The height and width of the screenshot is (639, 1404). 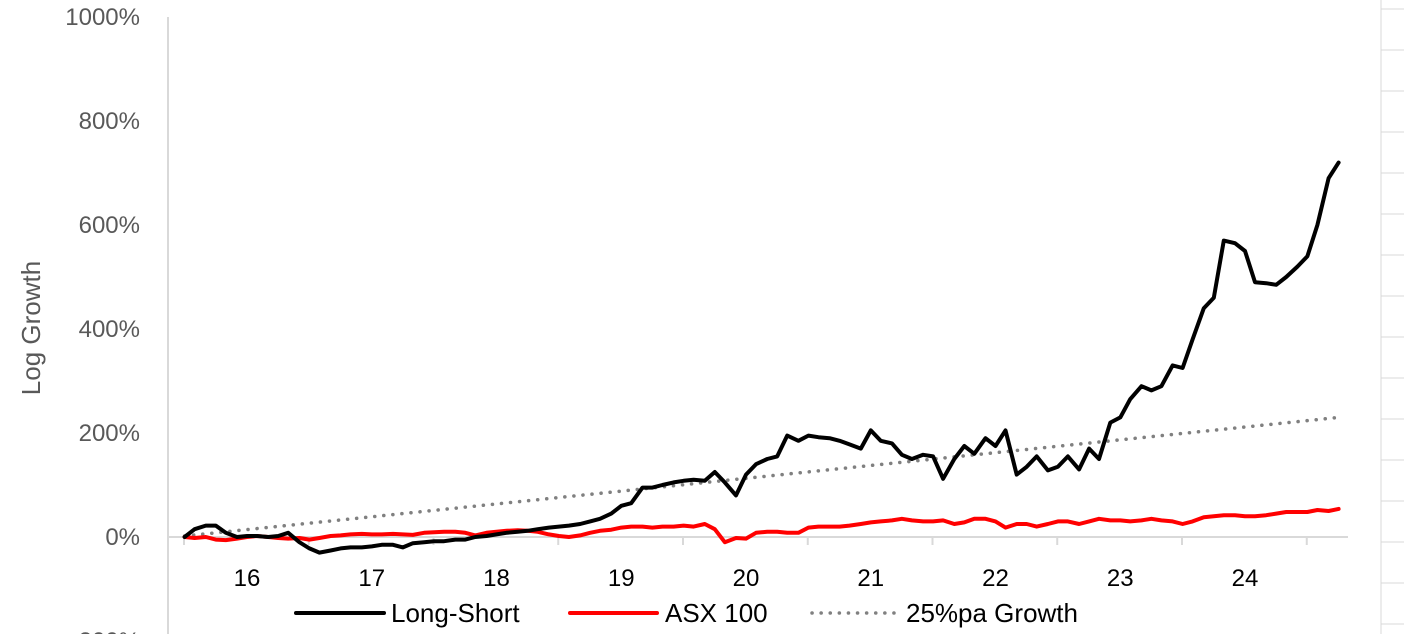 What do you see at coordinates (109, 121) in the screenshot?
I see `y-tick-label: 800%` at bounding box center [109, 121].